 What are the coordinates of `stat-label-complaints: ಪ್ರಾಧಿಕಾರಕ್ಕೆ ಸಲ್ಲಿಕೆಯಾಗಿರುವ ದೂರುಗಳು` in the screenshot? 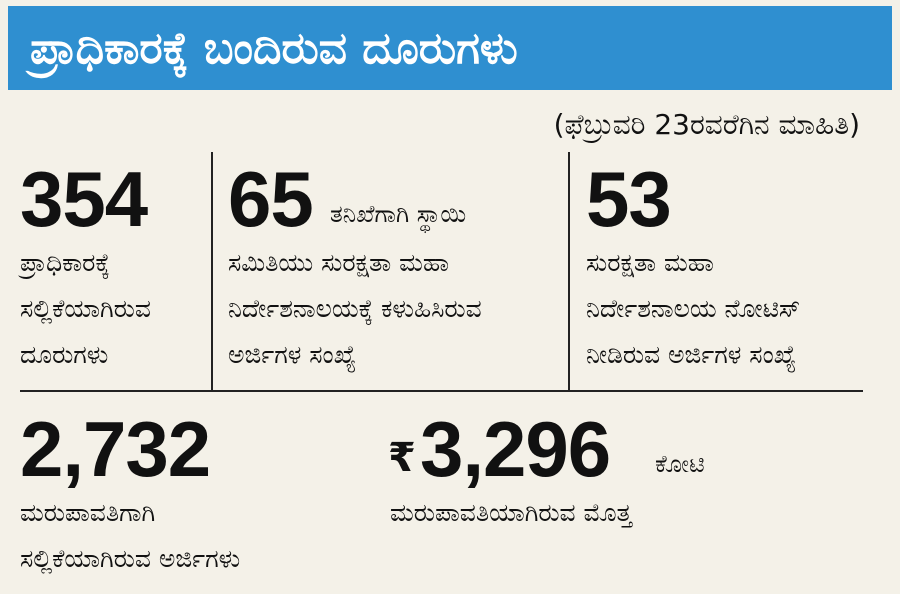 It's located at (85, 308).